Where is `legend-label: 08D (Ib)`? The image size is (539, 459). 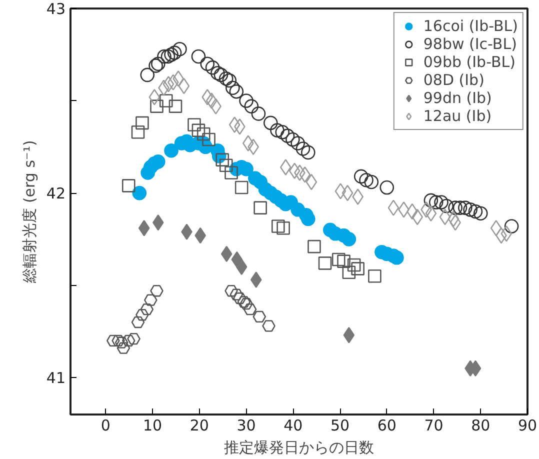
legend-label: 08D (Ib) is located at coordinates (453, 80).